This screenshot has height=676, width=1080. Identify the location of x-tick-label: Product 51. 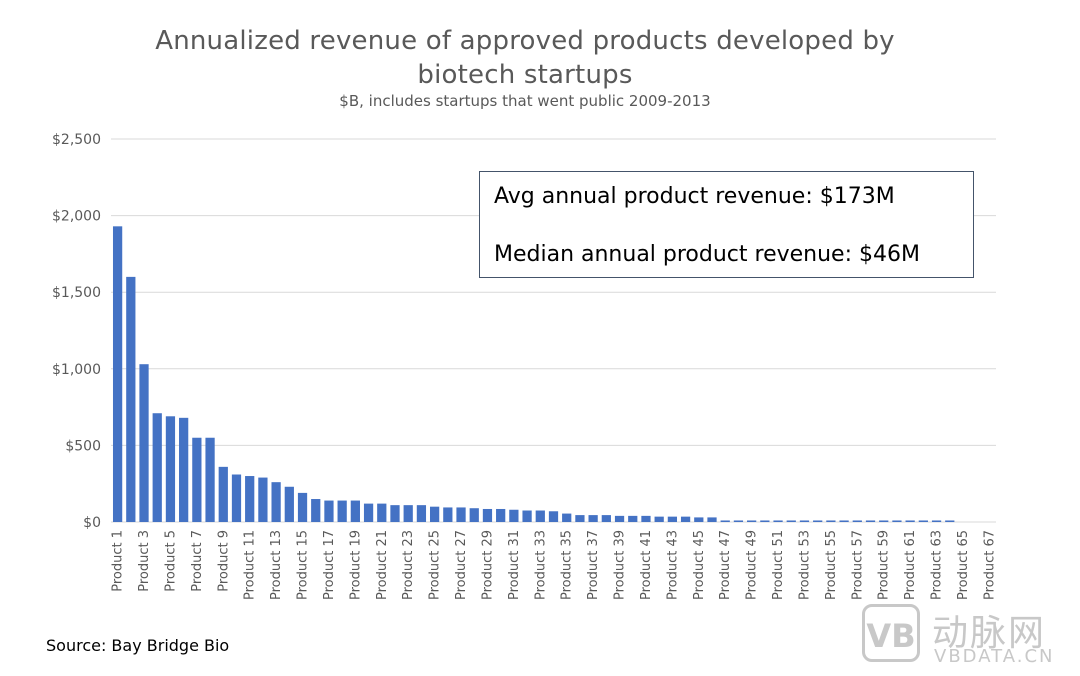
(778, 565).